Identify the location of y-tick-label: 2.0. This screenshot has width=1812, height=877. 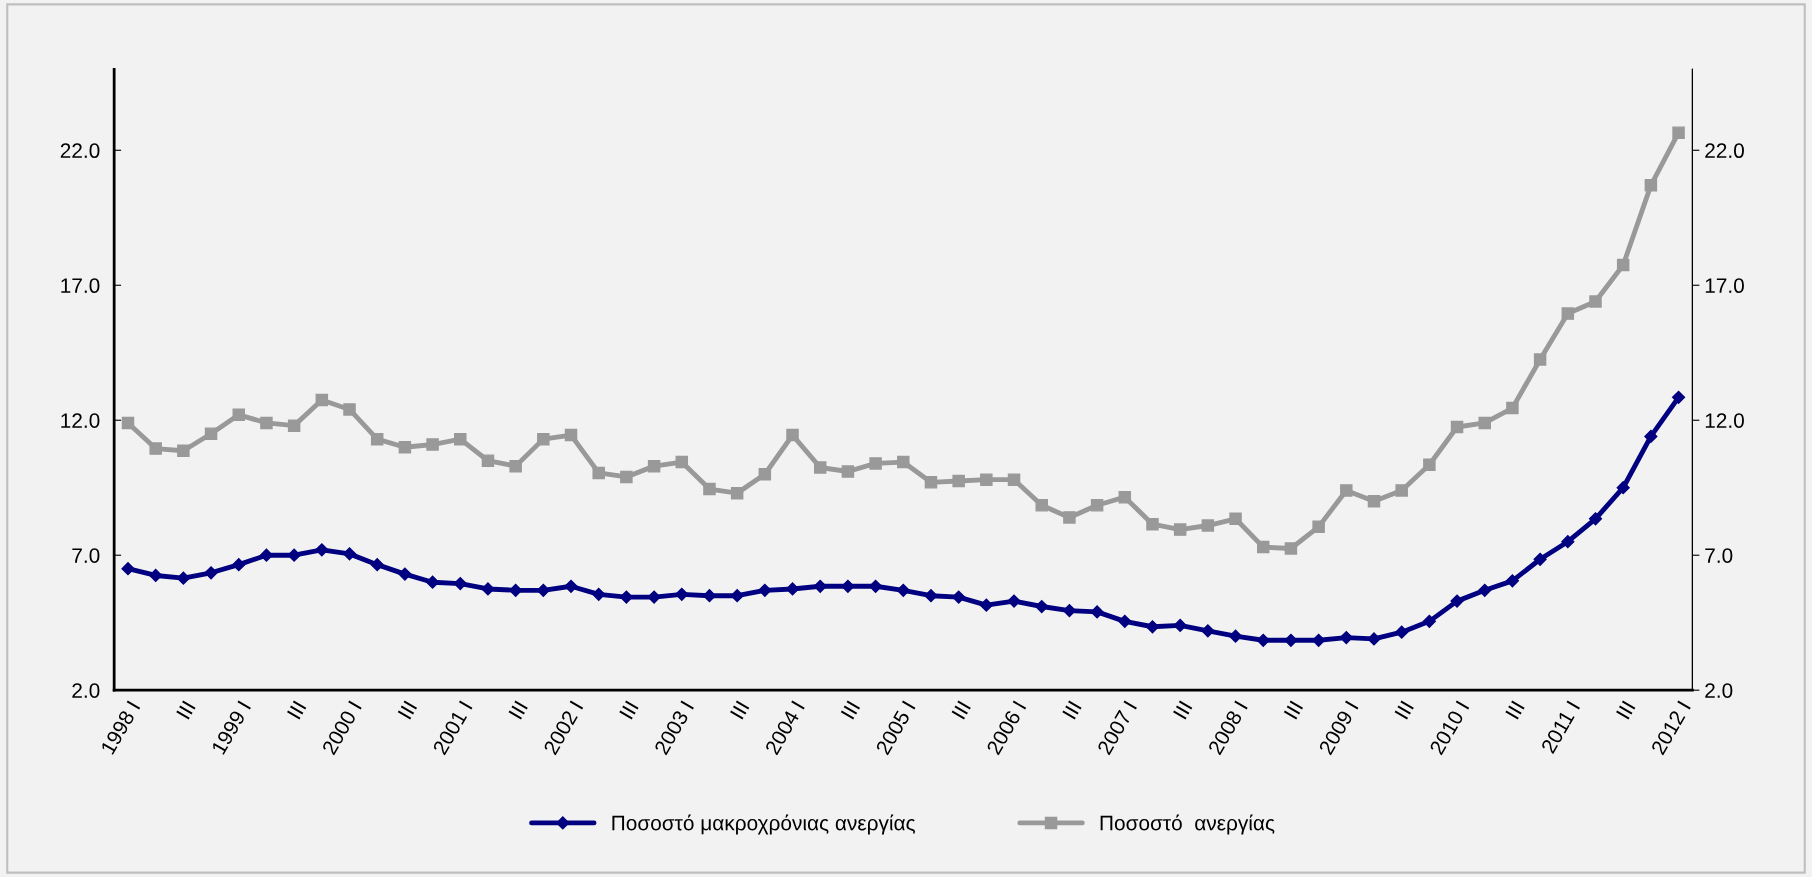
(86, 690).